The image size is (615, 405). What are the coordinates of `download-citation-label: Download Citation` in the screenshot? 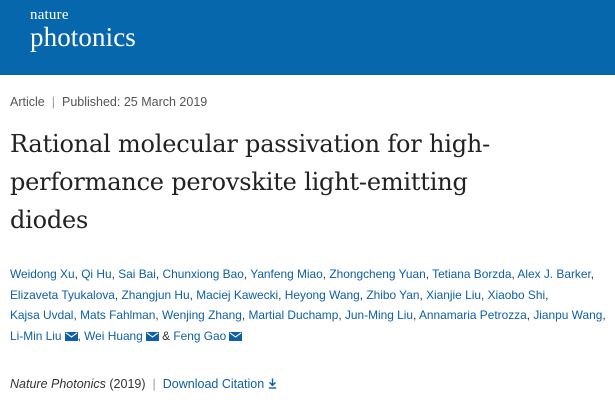 It's located at (213, 384).